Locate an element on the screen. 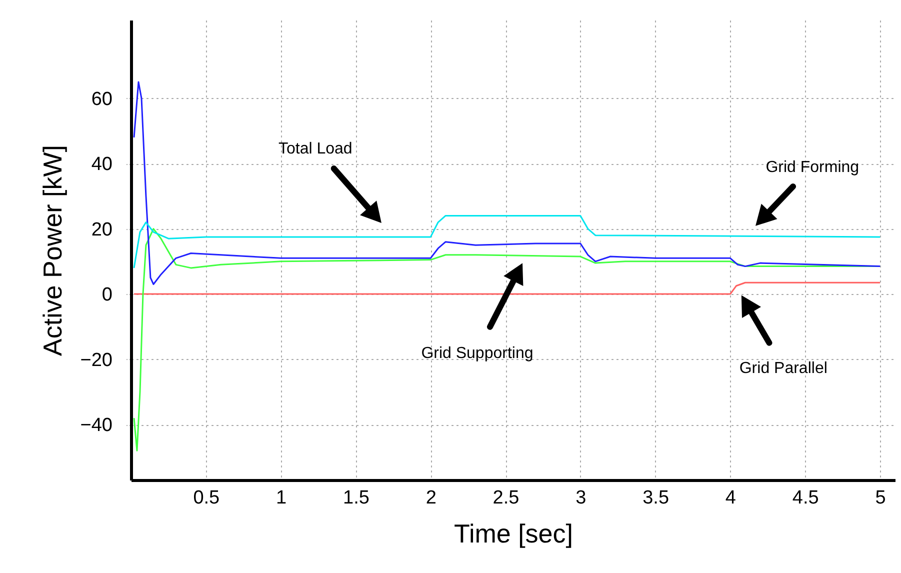  annotation: Grid Parallel is located at coordinates (783, 369).